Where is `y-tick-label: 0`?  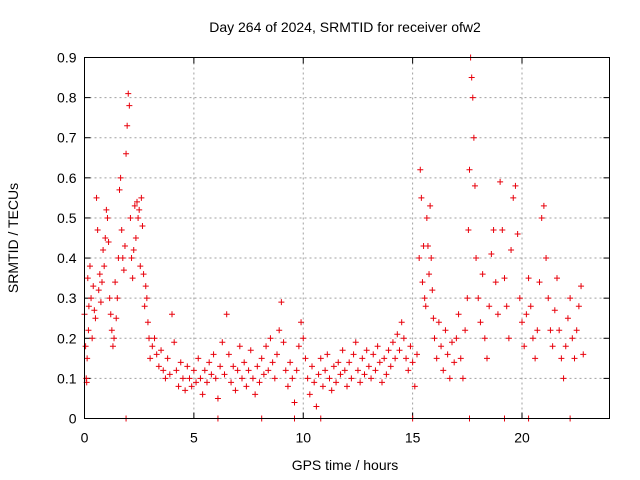
y-tick-label: 0 is located at coordinates (73, 419).